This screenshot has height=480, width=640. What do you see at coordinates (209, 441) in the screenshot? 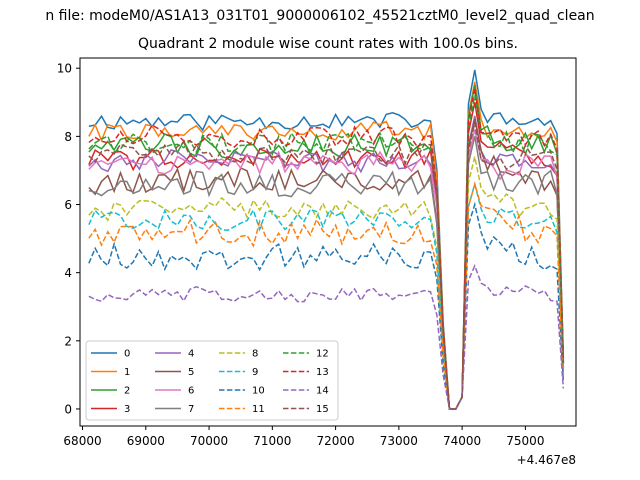
I see `x-tick-label: 70000` at bounding box center [209, 441].